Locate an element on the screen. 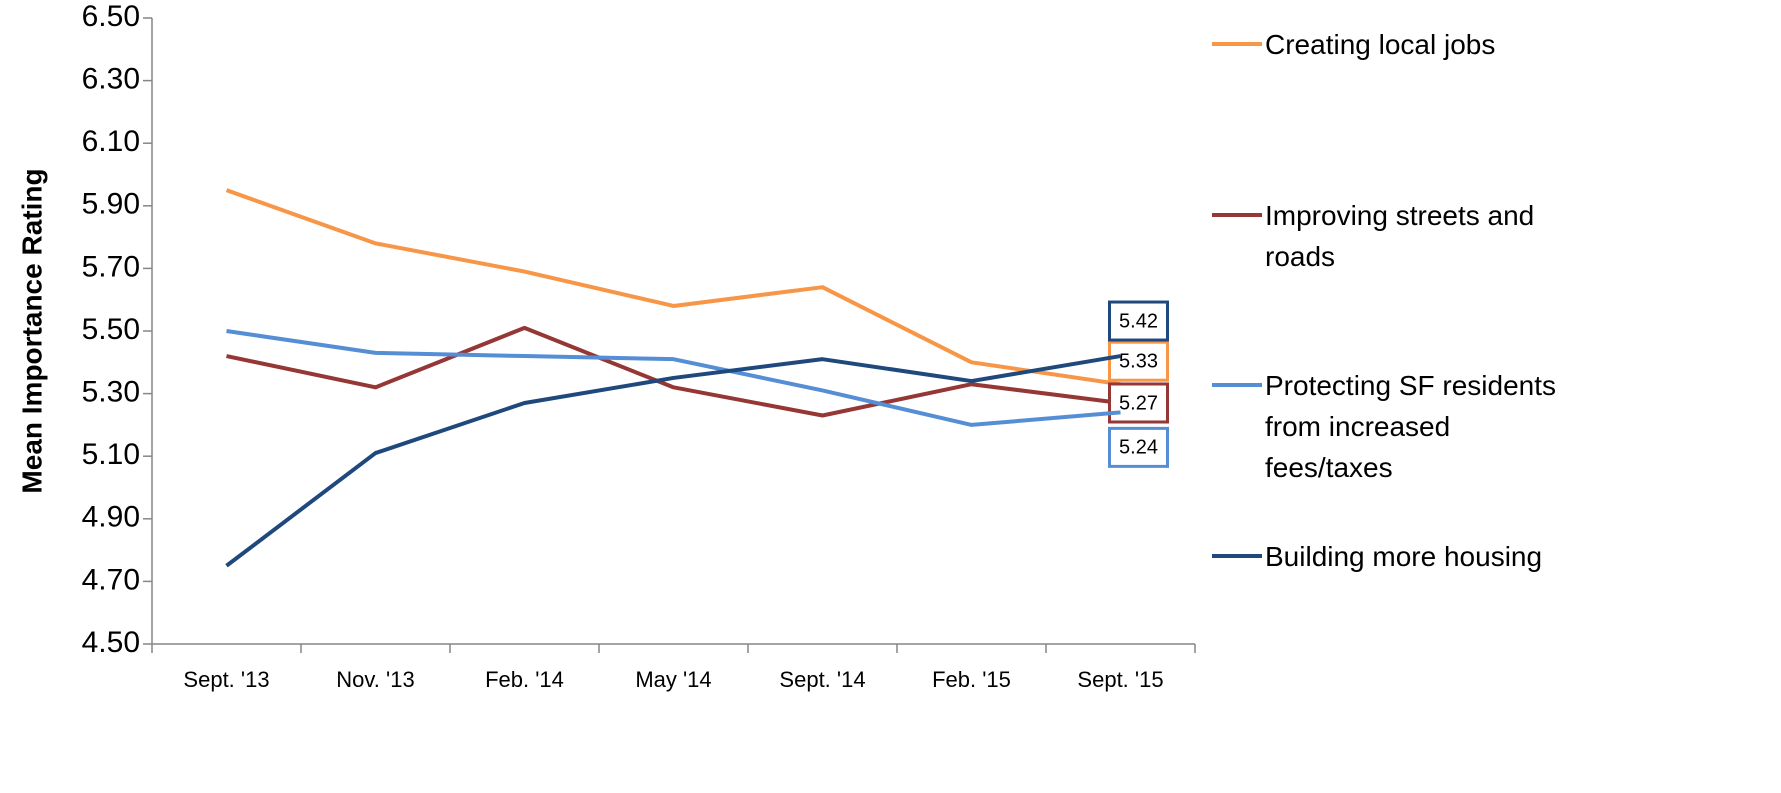 The image size is (1781, 793). legend-label: Creating local jobs is located at coordinates (1380, 44).